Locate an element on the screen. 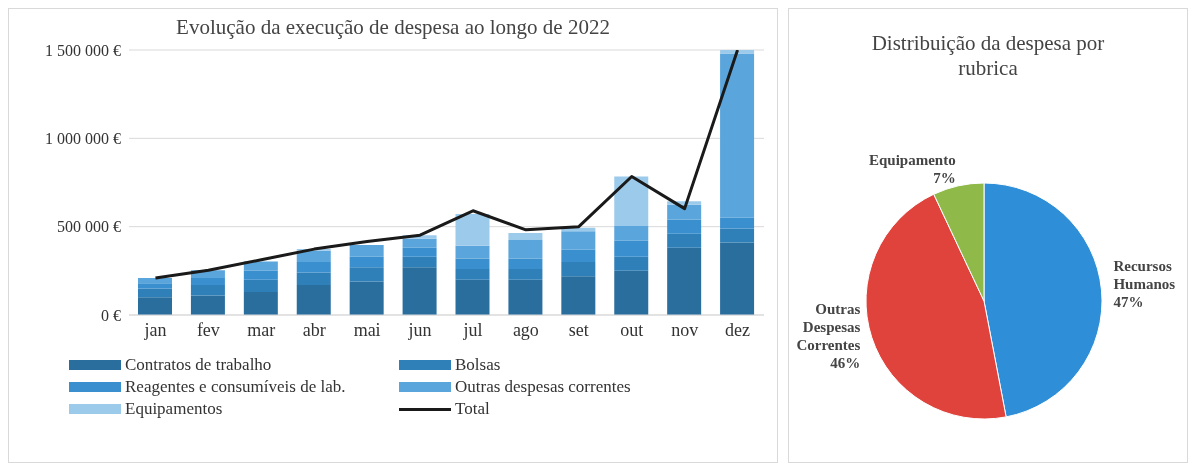 The height and width of the screenshot is (465, 1199). slice-label: Recursos Humanos is located at coordinates (1144, 274).